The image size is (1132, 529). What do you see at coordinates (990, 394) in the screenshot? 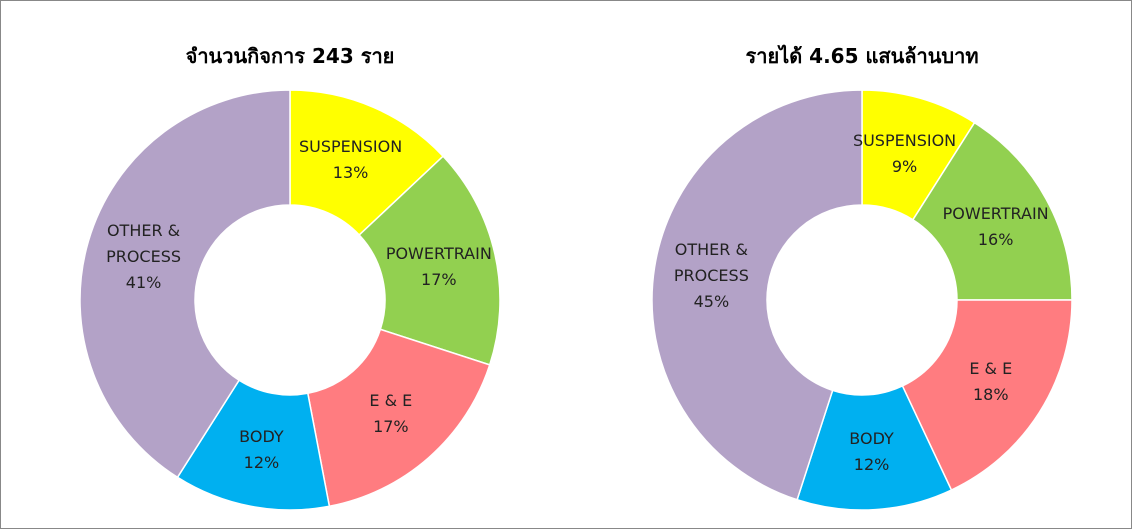
I see `value-label: 18%` at bounding box center [990, 394].